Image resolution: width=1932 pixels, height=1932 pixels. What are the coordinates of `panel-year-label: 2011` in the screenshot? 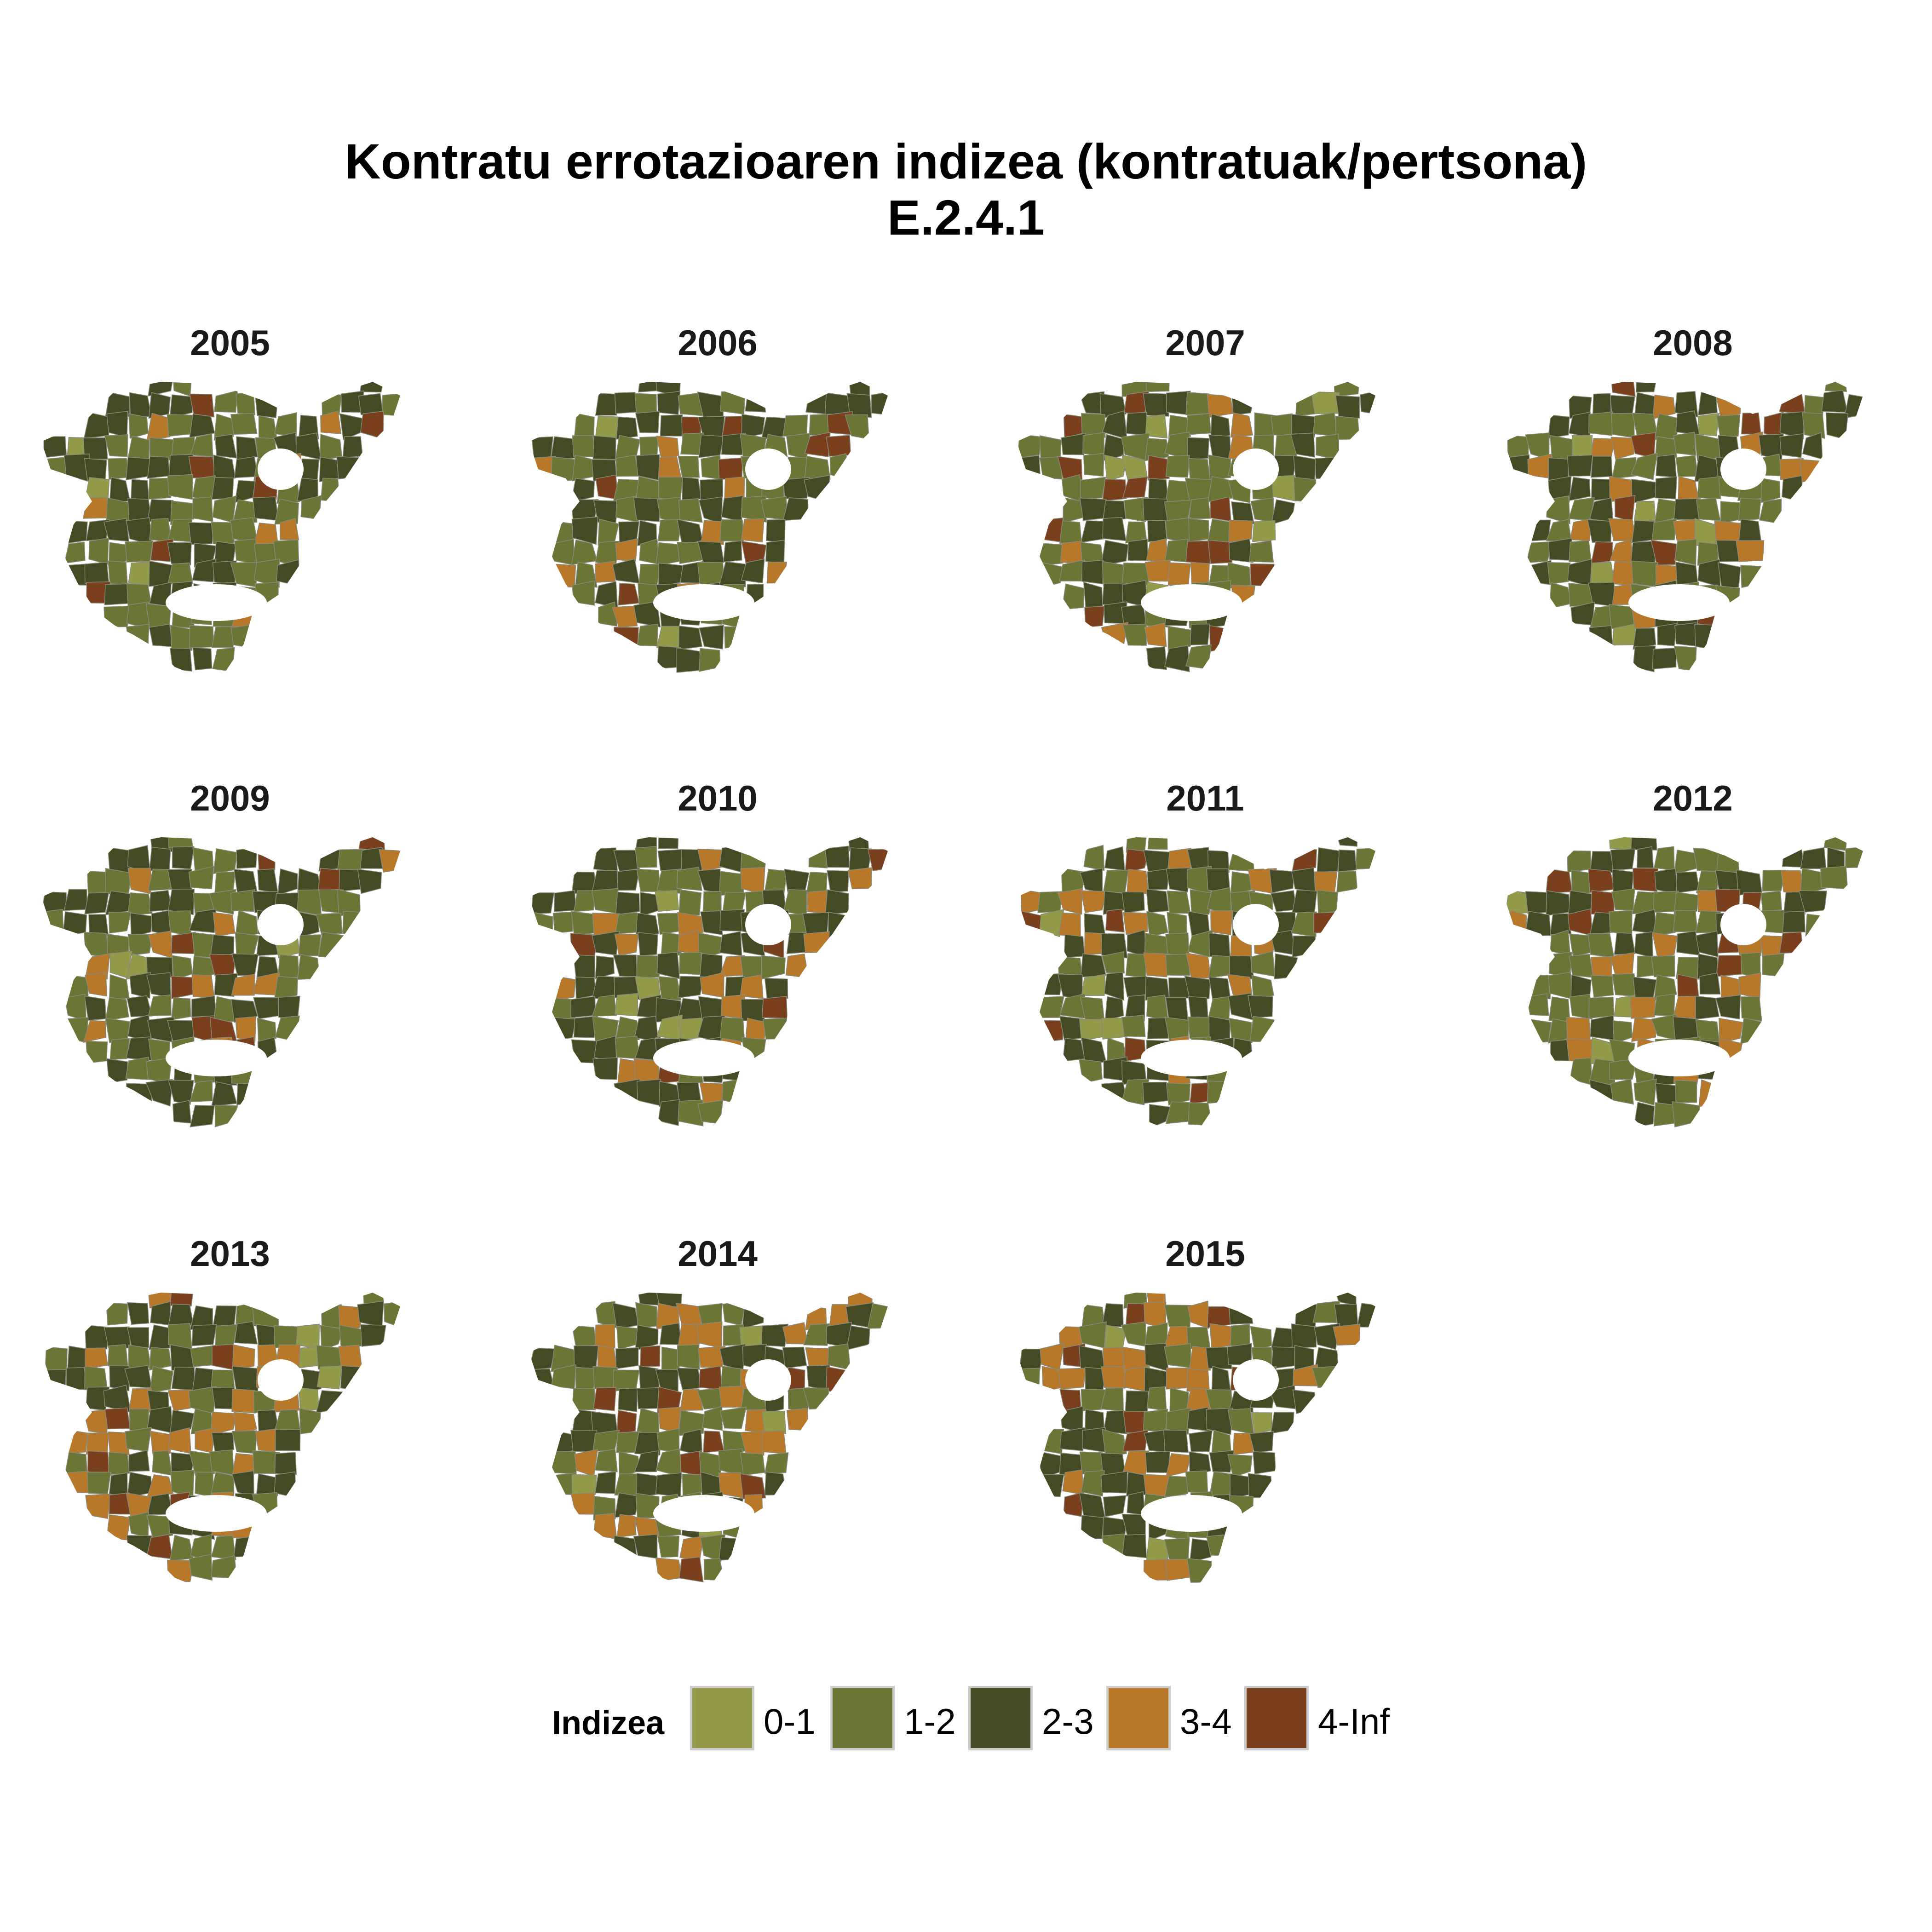 It's located at (1205, 798).